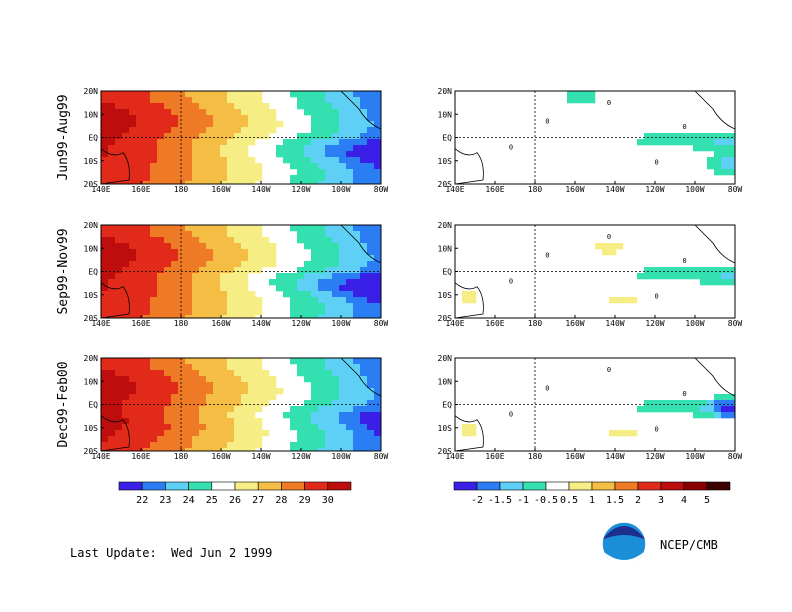 This screenshot has height=612, width=792. I want to click on legend-label: 27, so click(258, 500).